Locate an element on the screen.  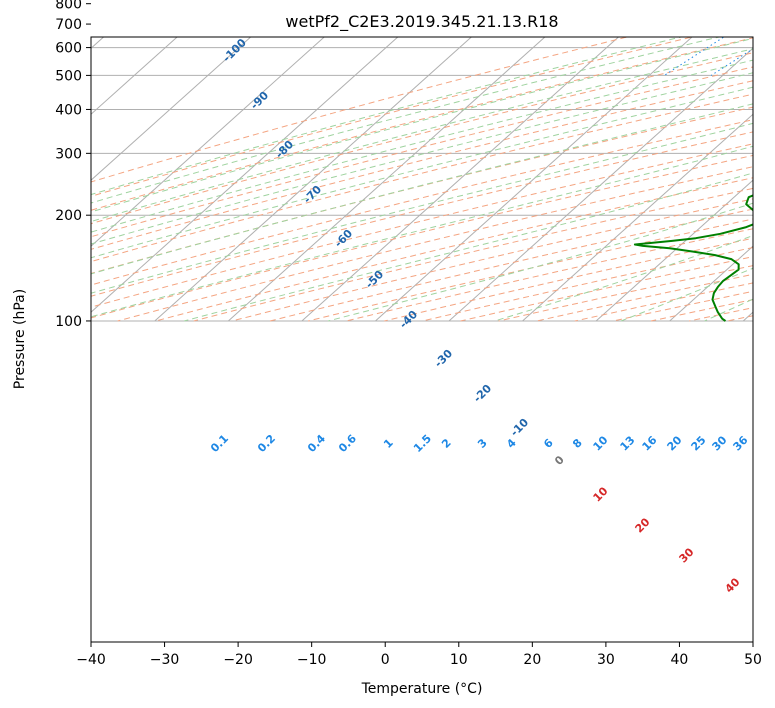
x-tick-label: 40 is located at coordinates (680, 660).